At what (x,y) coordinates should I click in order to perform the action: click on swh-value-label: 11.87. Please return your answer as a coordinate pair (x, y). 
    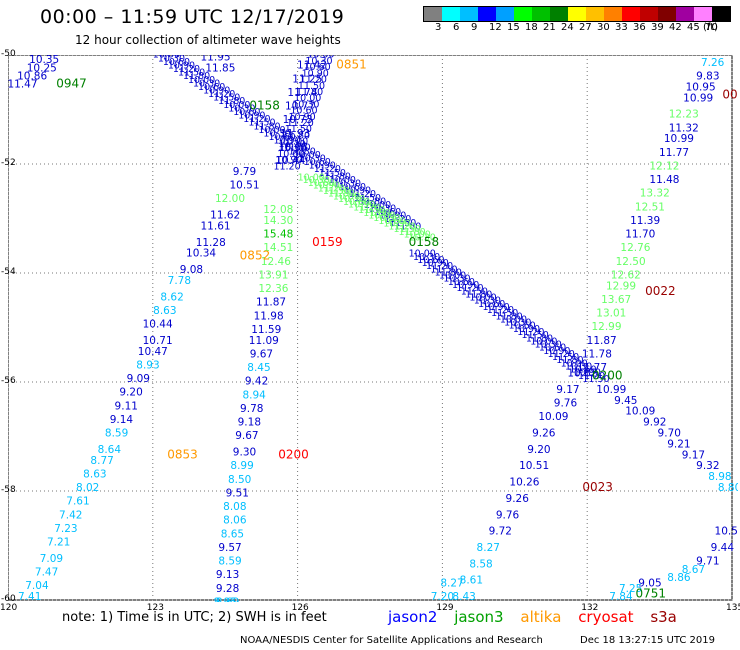
    Looking at the image, I should click on (602, 341).